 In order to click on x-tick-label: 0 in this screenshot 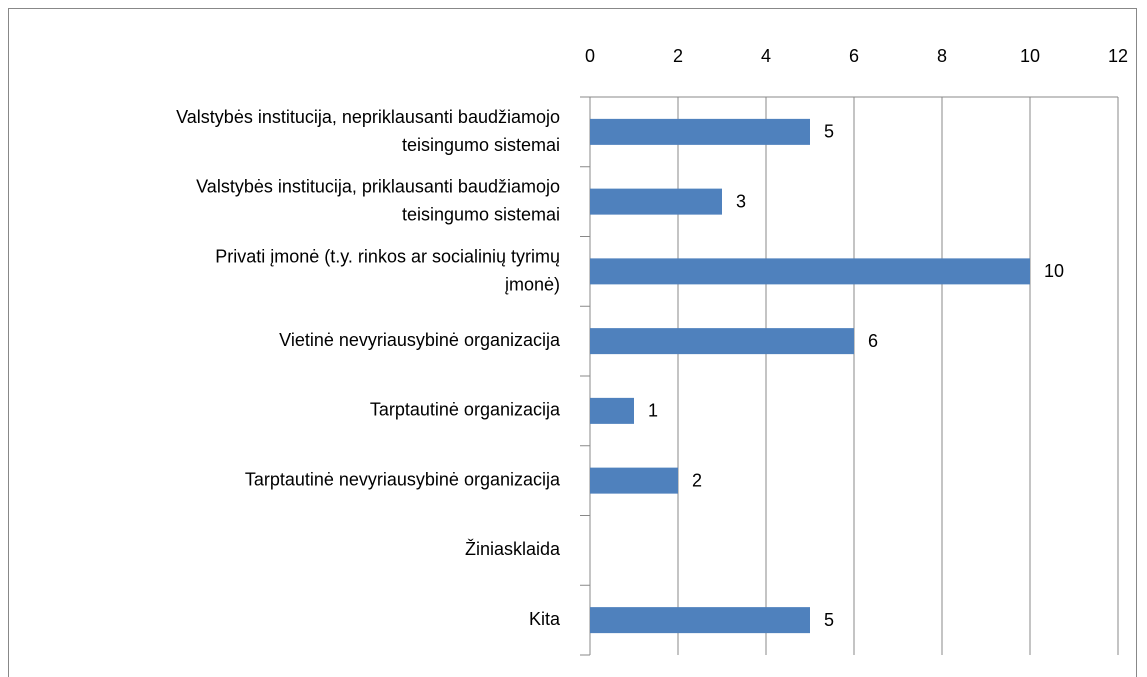, I will do `click(590, 56)`.